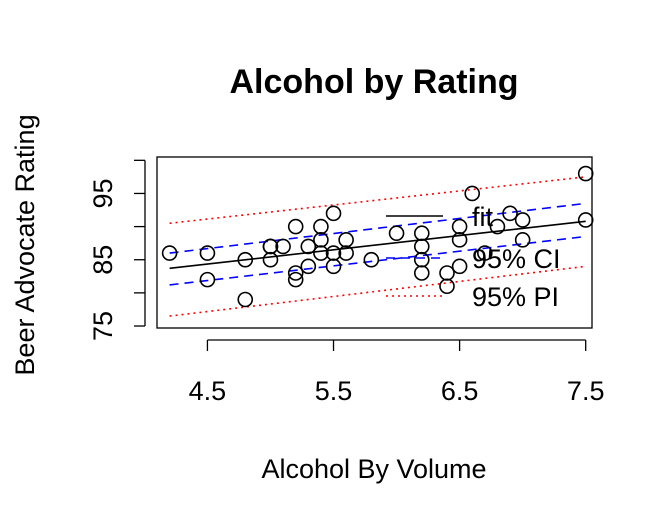 This screenshot has height=528, width=672. What do you see at coordinates (586, 391) in the screenshot?
I see `x-tick-label: 7.5` at bounding box center [586, 391].